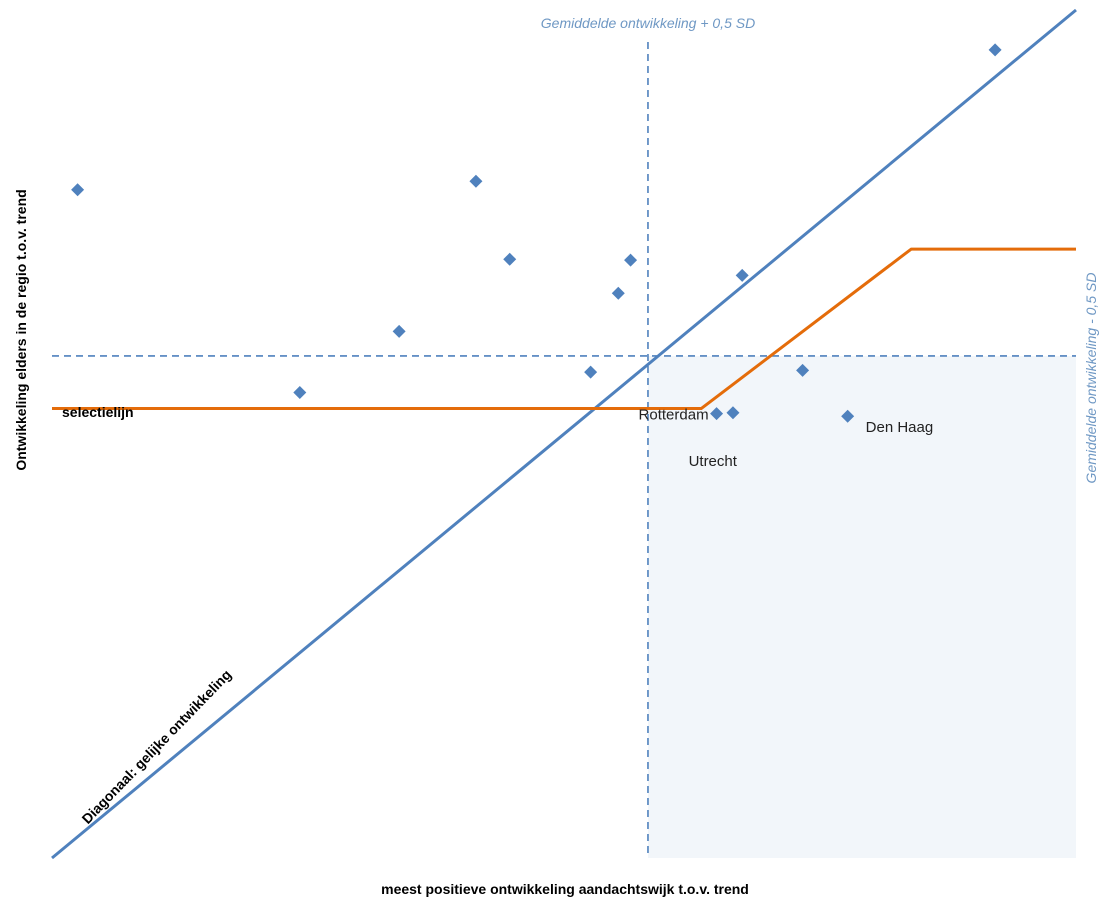 The height and width of the screenshot is (905, 1105). I want to click on diagonal-label: Diagonaal: gelijke ontwikkeling, so click(157, 746).